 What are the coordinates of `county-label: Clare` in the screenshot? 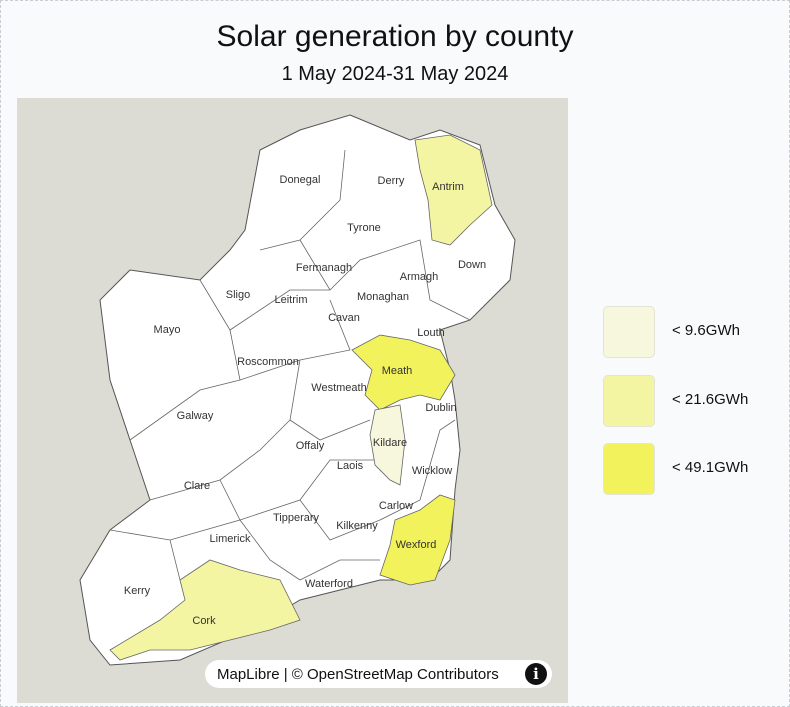 It's located at (197, 486).